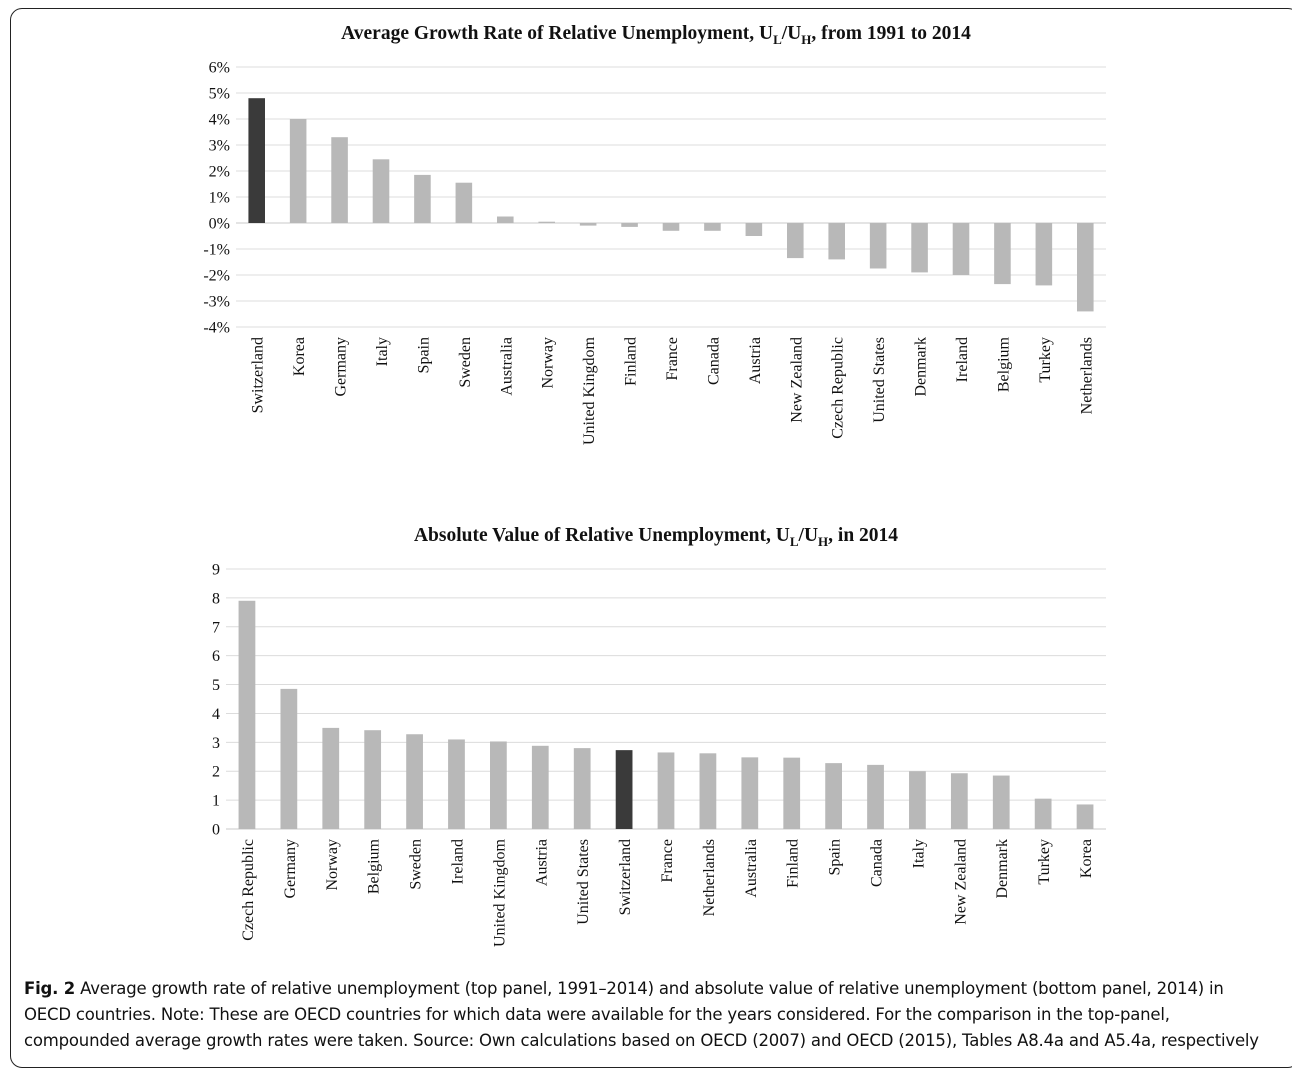  I want to click on bar-australia, so click(505, 219).